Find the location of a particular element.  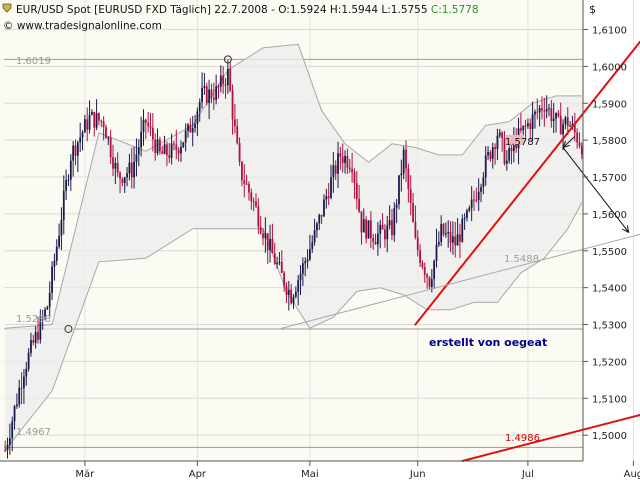

level-high-label: 1.6019 is located at coordinates (33, 61).